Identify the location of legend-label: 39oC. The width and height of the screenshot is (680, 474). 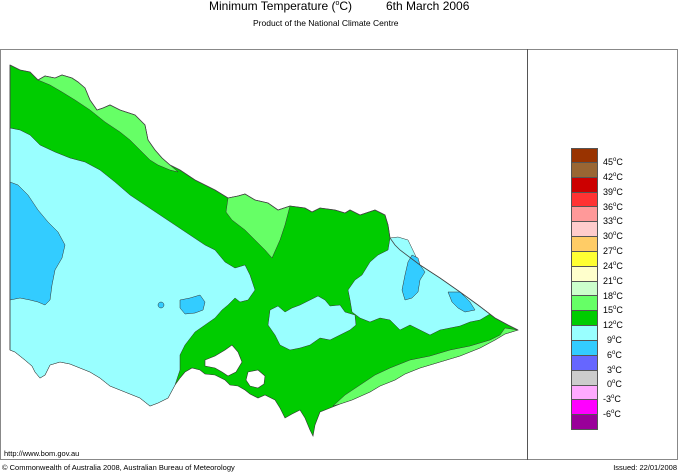
(613, 192).